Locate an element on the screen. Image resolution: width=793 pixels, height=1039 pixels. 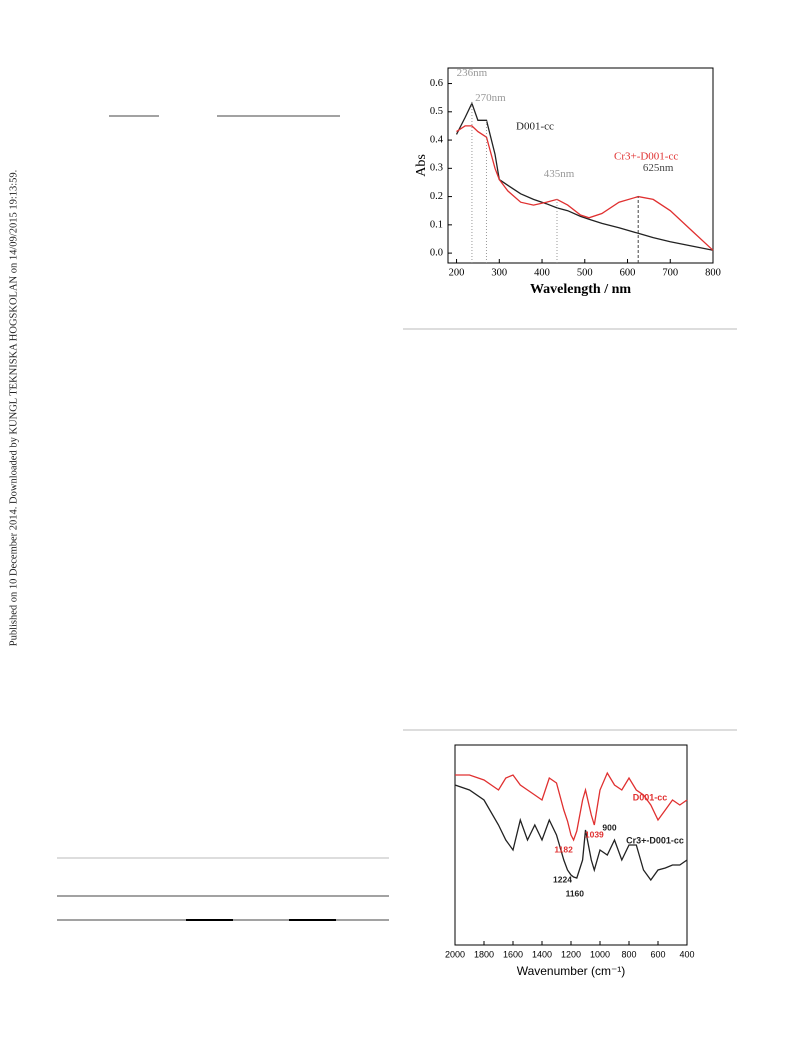
annotation: 1039 is located at coordinates (594, 834).